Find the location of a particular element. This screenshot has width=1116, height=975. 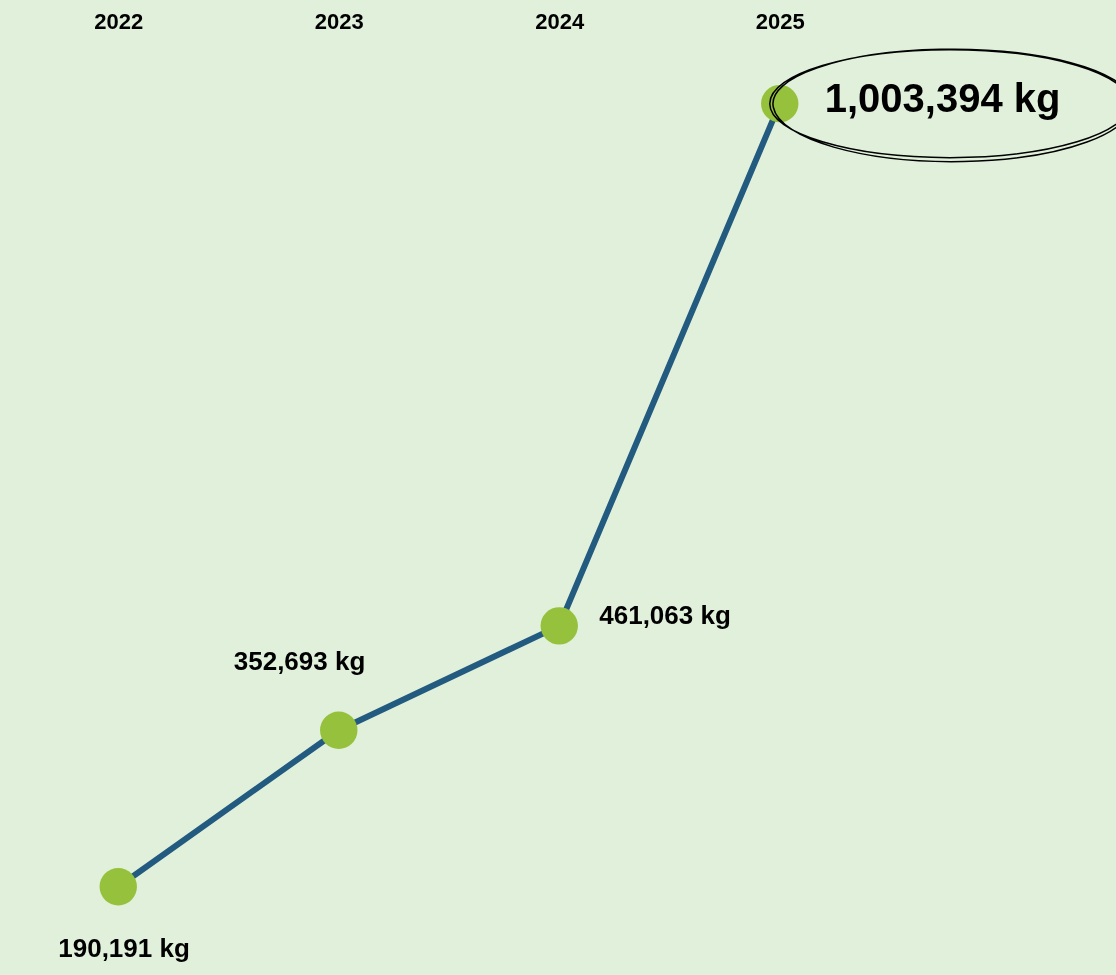

x-tick-label: 2025 is located at coordinates (780, 21).